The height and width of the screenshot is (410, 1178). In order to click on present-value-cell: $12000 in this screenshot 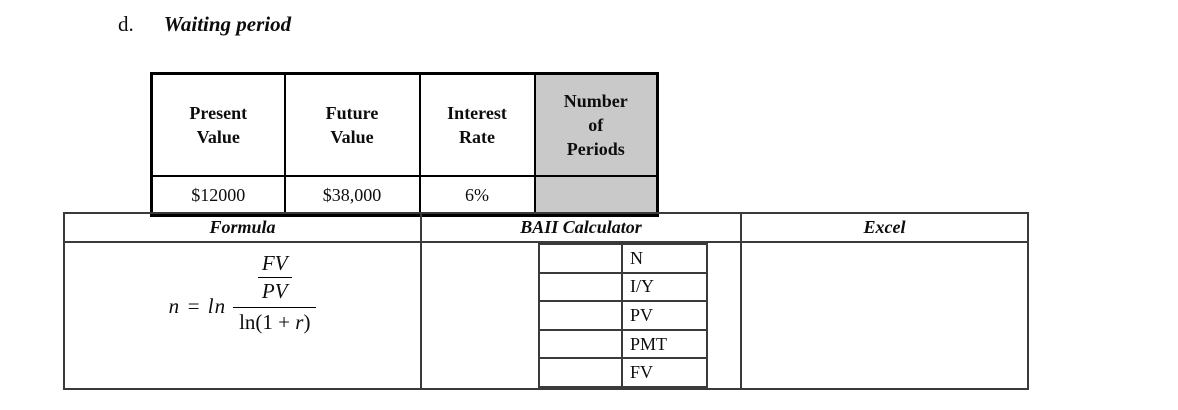, I will do `click(218, 196)`.